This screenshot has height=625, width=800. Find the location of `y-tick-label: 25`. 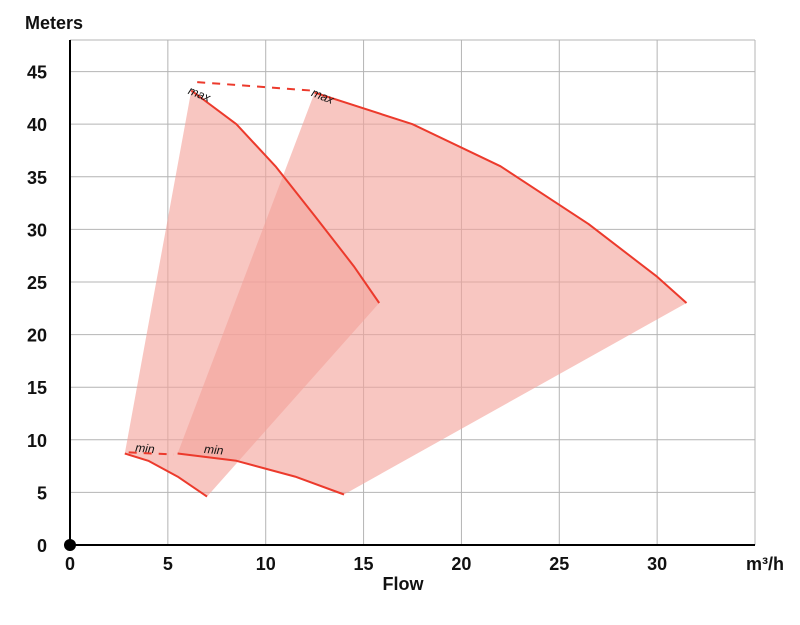

y-tick-label: 25 is located at coordinates (37, 283).